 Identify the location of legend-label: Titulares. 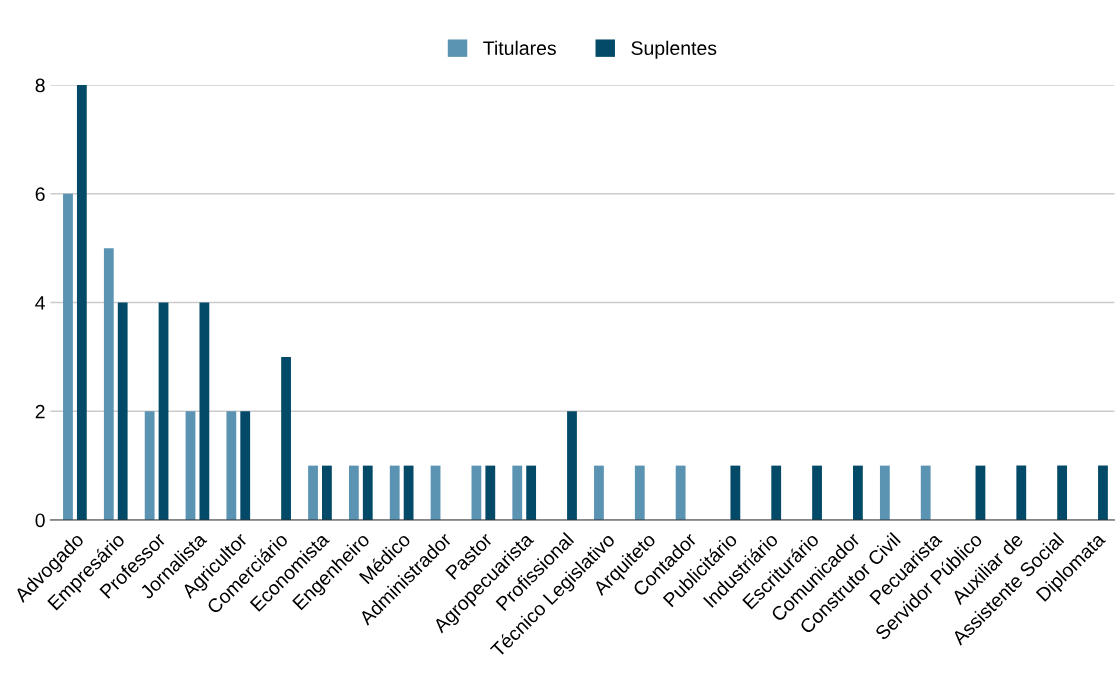
(519, 48).